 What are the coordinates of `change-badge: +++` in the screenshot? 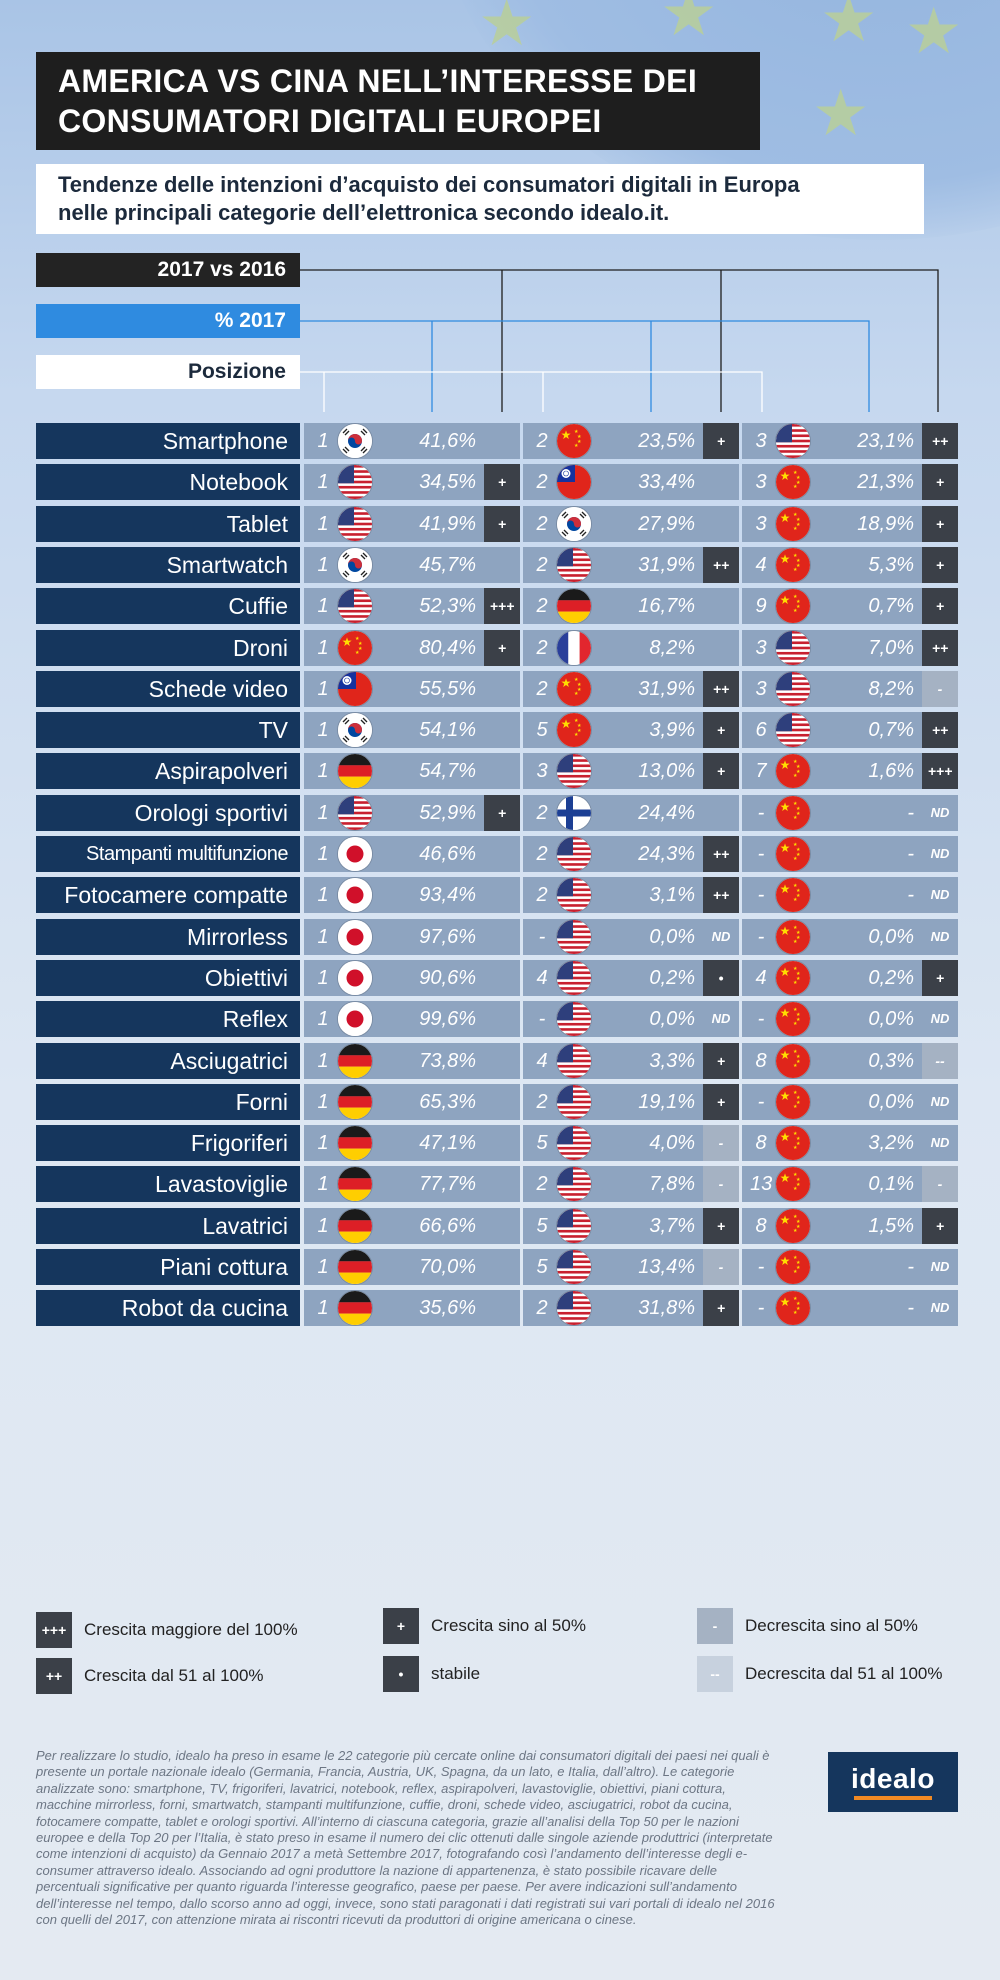 It's located at (940, 771).